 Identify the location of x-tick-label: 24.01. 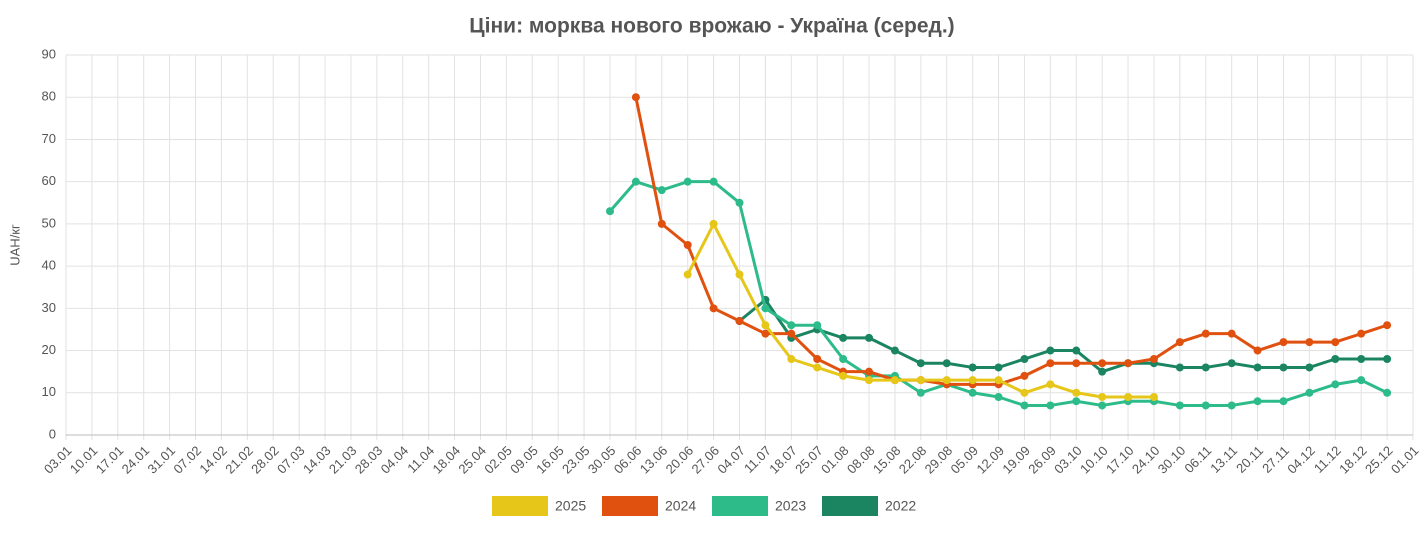
(136, 460).